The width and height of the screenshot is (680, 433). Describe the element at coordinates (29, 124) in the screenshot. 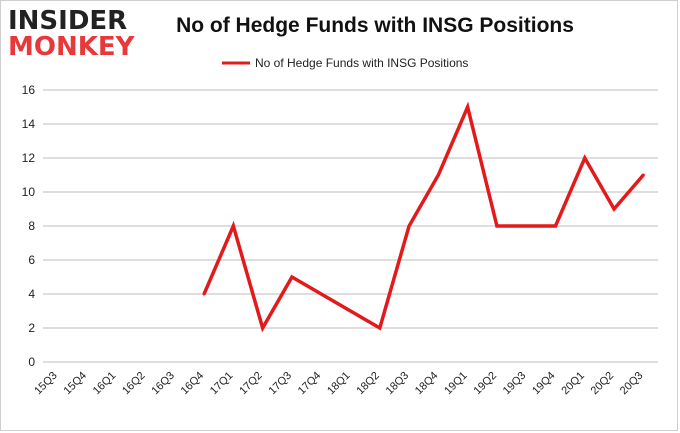

I see `y-tick-label: 14` at that location.